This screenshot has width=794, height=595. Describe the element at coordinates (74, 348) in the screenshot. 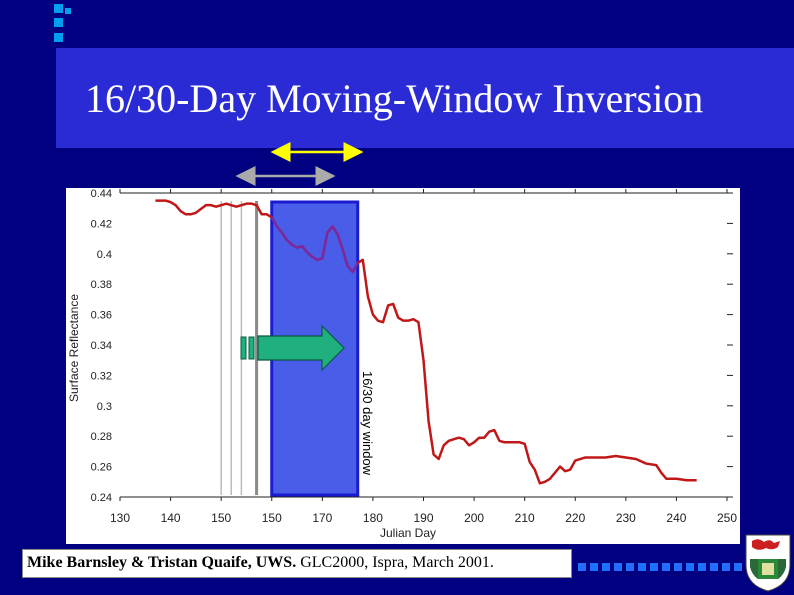

I see `y-axis-label: Surface Reflectance` at that location.